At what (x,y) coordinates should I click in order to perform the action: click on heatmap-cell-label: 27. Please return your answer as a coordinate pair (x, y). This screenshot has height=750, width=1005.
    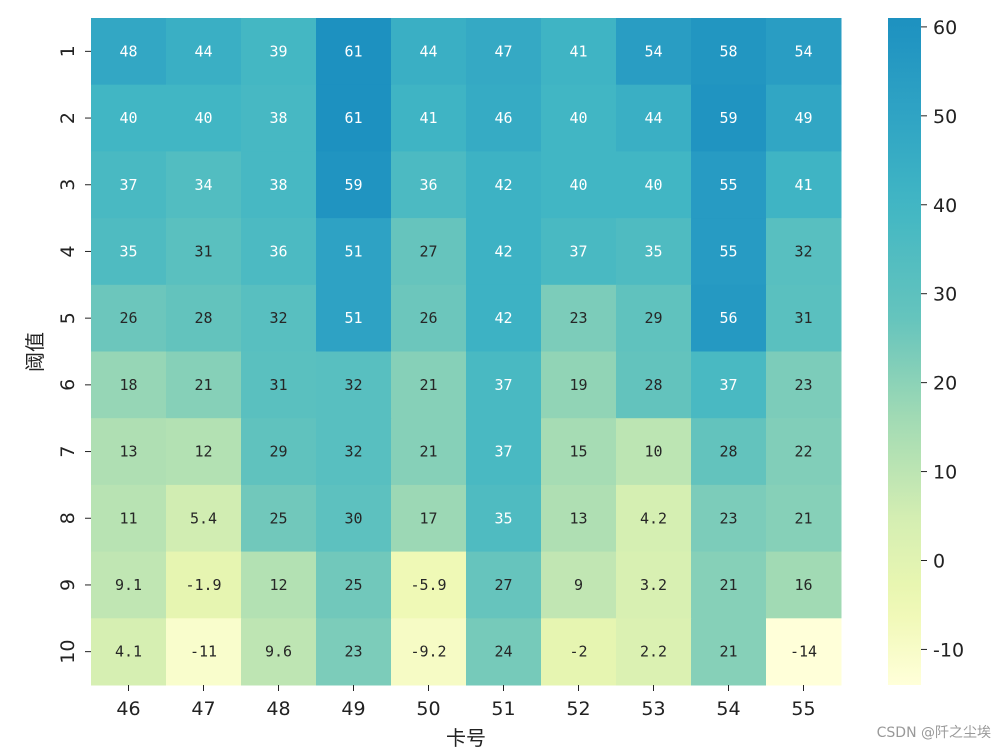
    Looking at the image, I should click on (428, 251).